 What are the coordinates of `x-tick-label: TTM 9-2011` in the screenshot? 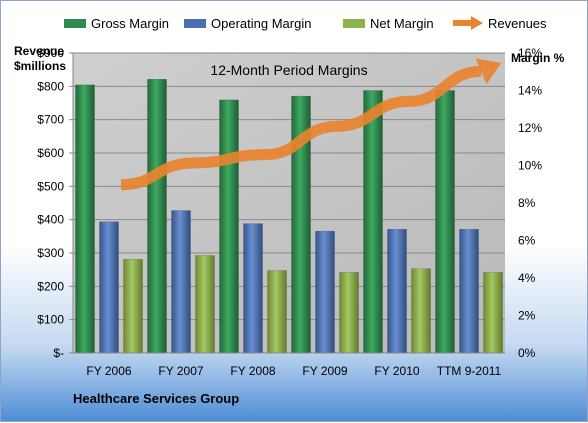 It's located at (469, 371).